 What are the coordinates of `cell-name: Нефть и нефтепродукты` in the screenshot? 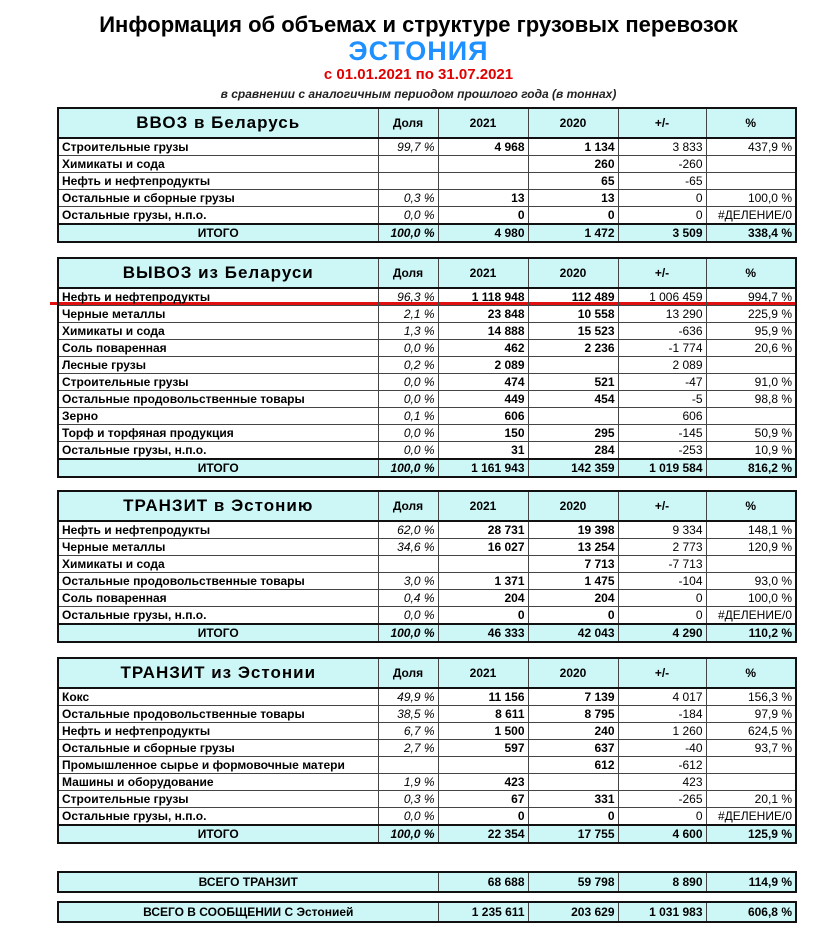 It's located at (218, 181).